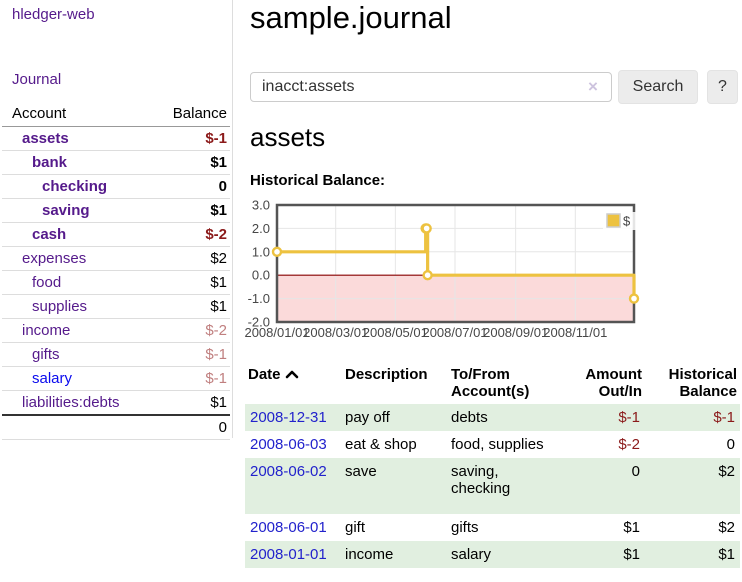  What do you see at coordinates (54, 258) in the screenshot?
I see `account-link-expenses: expenses` at bounding box center [54, 258].